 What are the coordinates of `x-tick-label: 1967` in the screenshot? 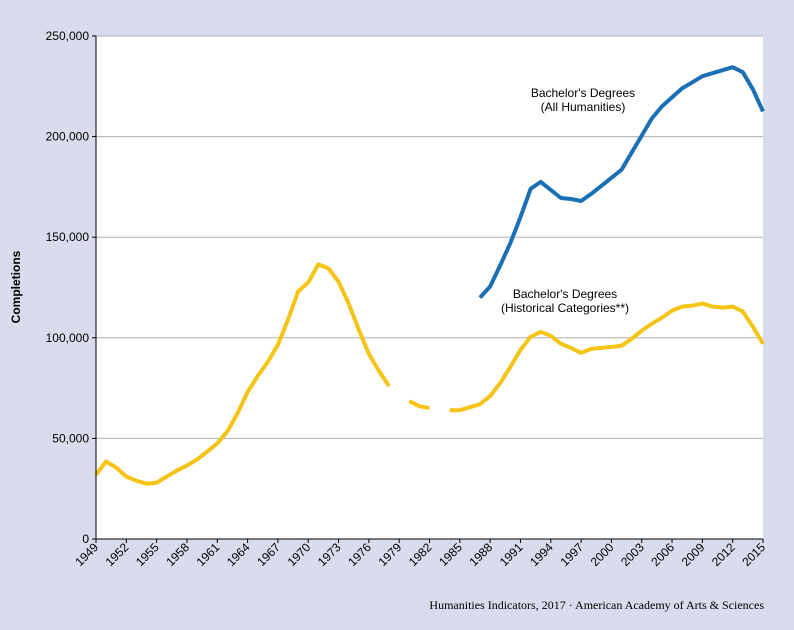 It's located at (268, 554).